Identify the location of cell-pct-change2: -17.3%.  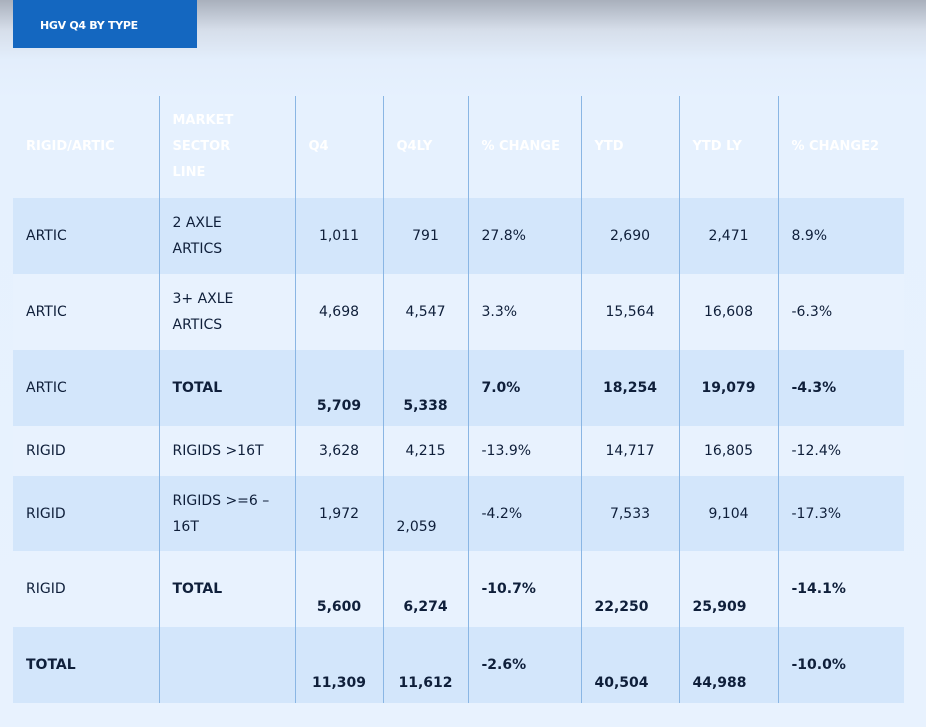
(841, 513).